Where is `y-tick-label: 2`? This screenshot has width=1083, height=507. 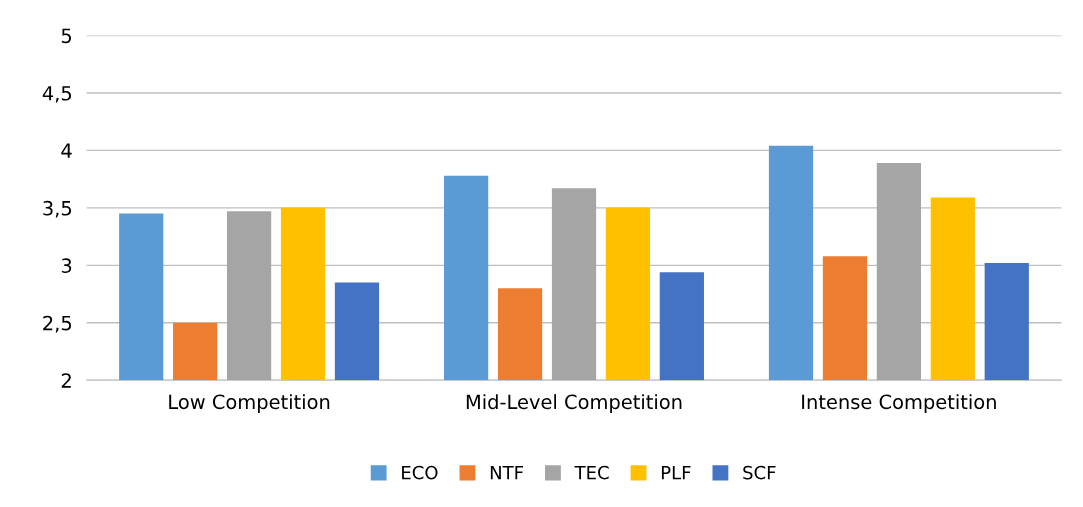
y-tick-label: 2 is located at coordinates (66, 380).